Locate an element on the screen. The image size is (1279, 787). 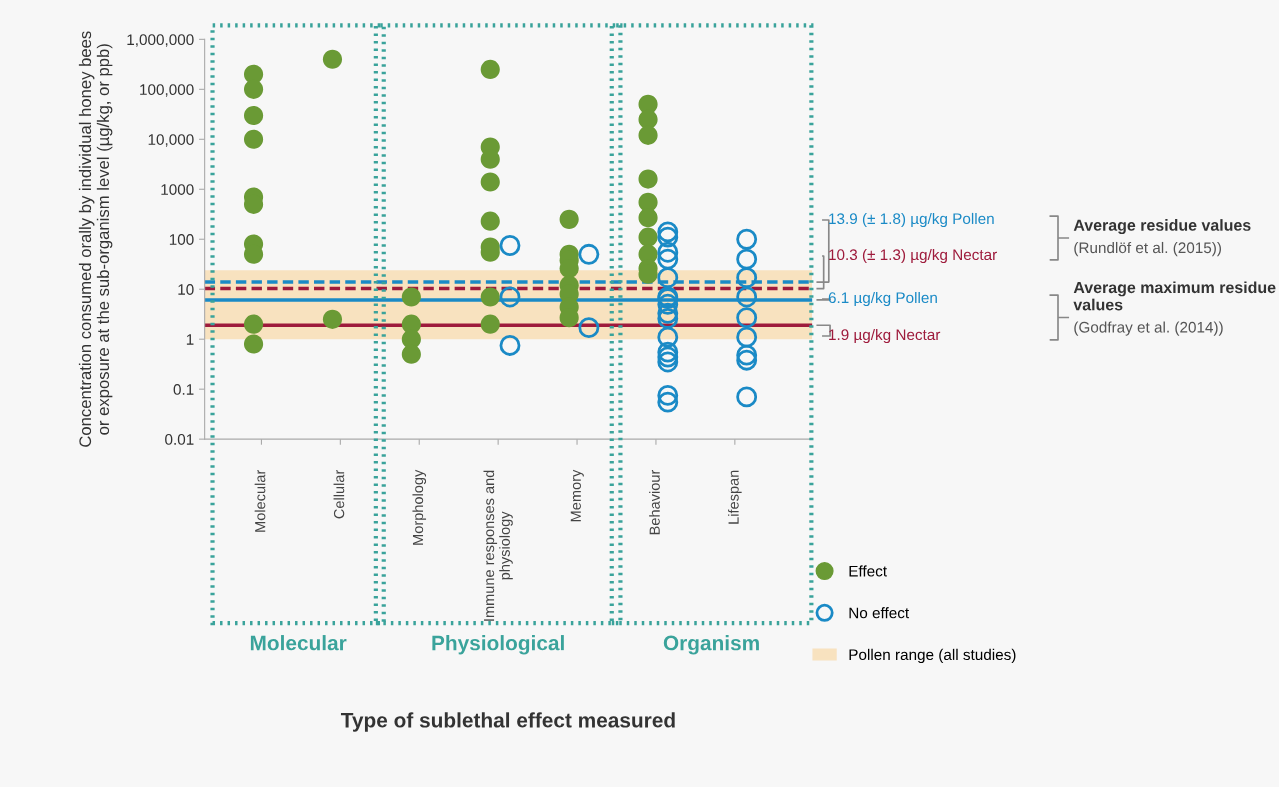
text: (Godfray et al. (2014)) is located at coordinates (1148, 328).